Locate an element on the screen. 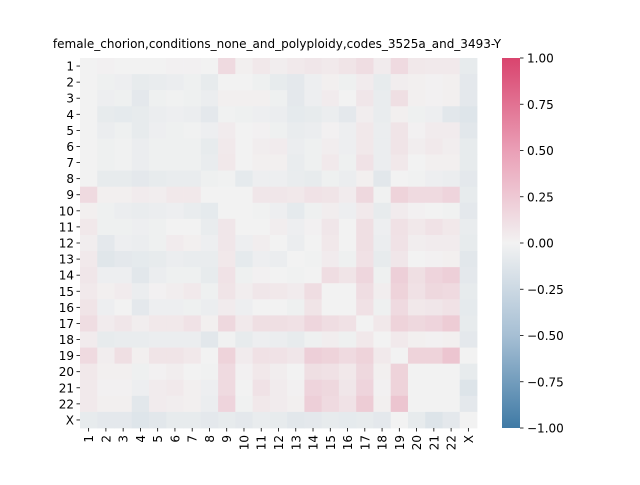 The width and height of the screenshot is (640, 485). y-tick-label: X is located at coordinates (70, 420).